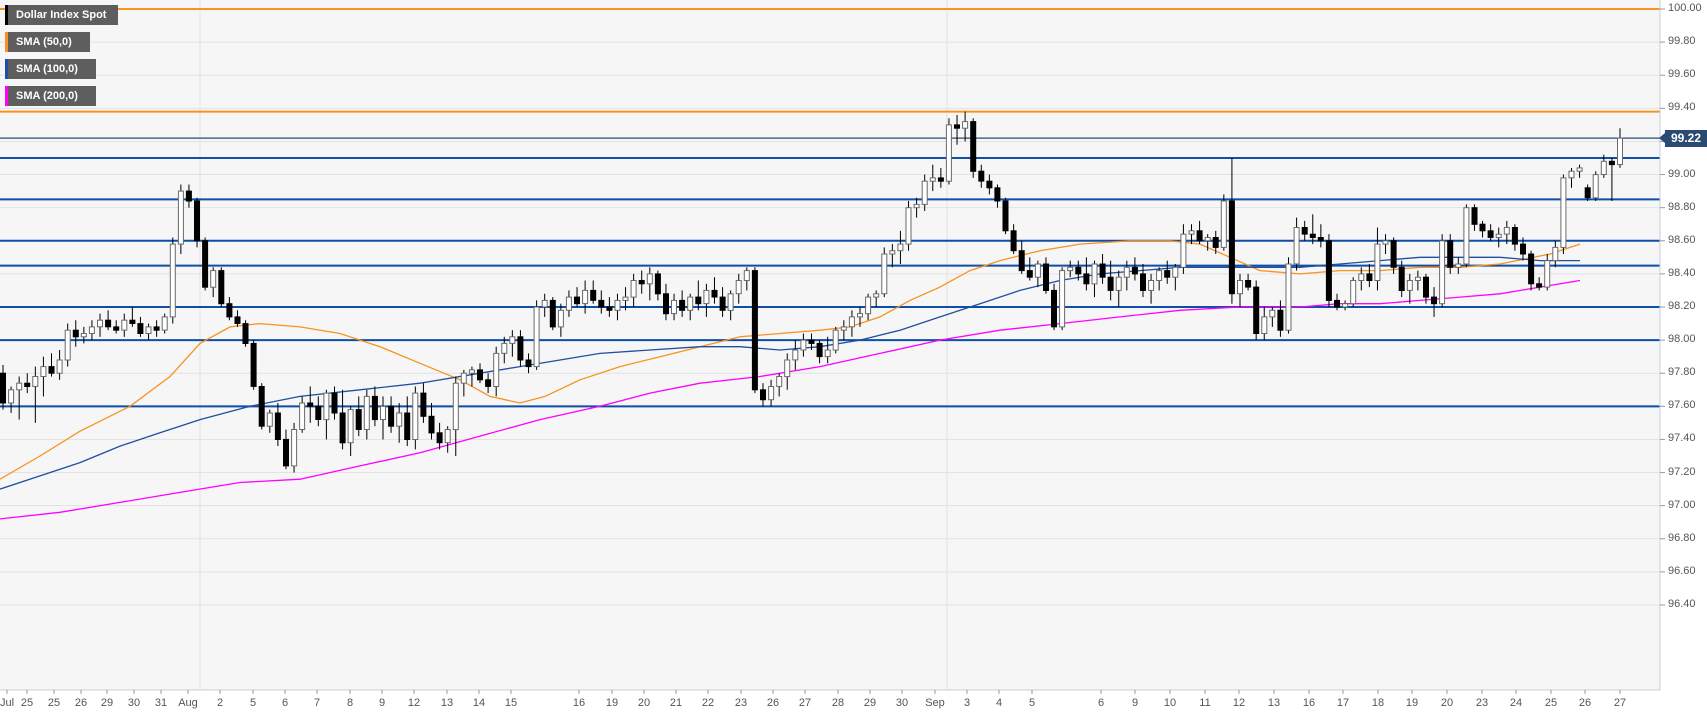  I want to click on y-tick-label: 99.00, so click(1682, 173).